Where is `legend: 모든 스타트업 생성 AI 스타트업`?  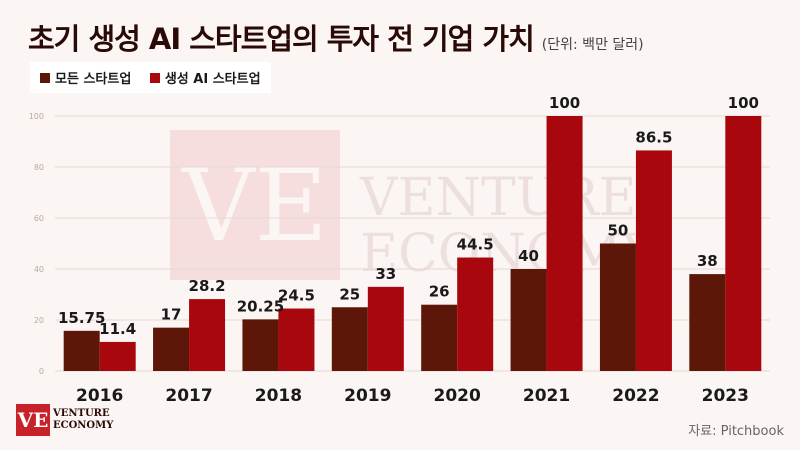
legend: 모든 스타트업 생성 AI 스타트업 is located at coordinates (150, 77).